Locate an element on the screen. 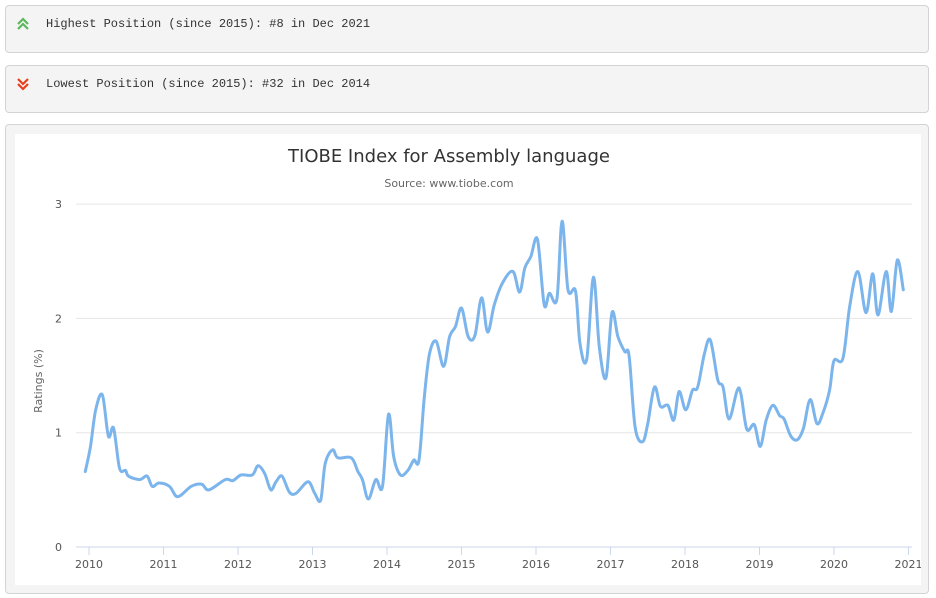 Image resolution: width=936 pixels, height=598 pixels. x-tick-label: 2013 is located at coordinates (313, 564).